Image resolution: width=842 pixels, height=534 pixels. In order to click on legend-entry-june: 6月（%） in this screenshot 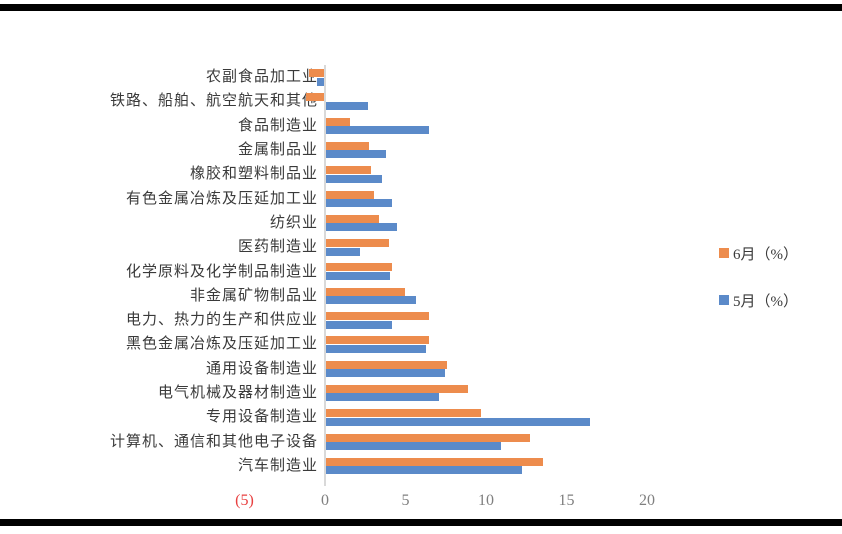, I will do `click(758, 253)`.